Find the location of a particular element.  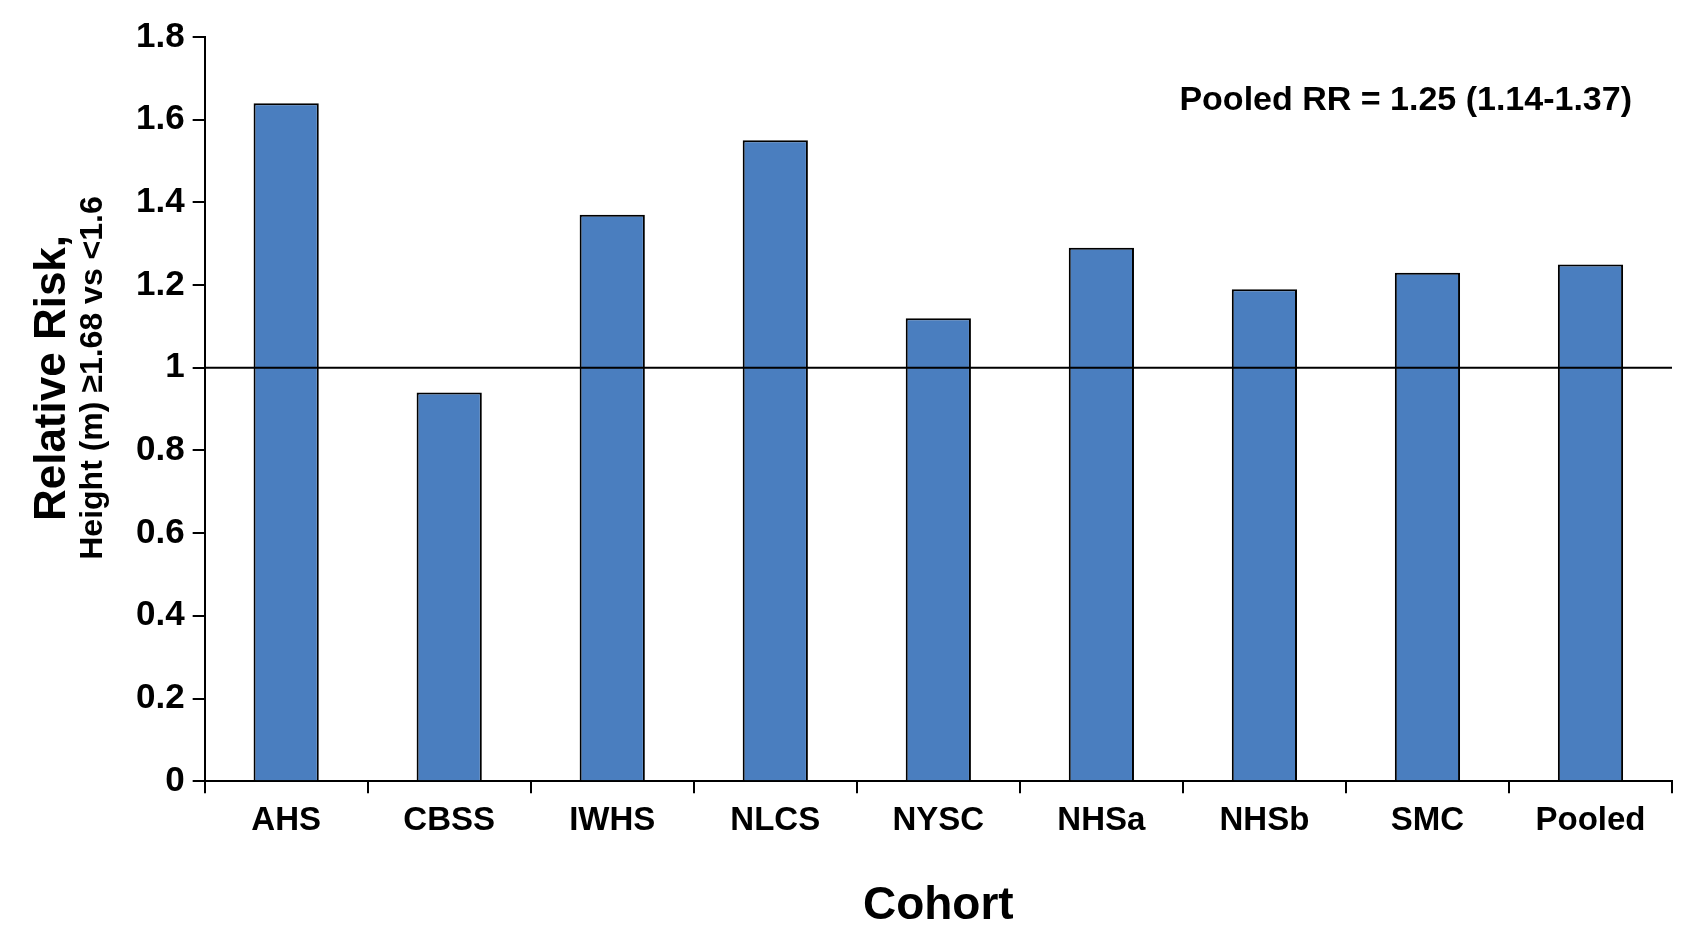

x-tick-label: CBSS is located at coordinates (449, 819).